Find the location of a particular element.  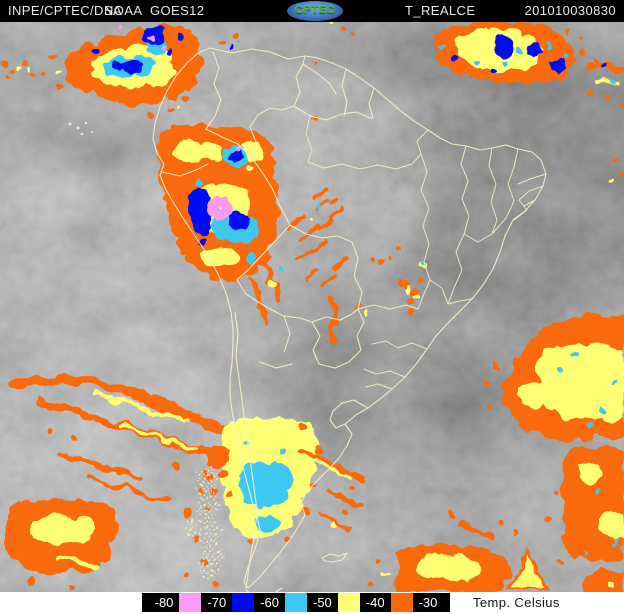

cptec-logo-text: CPTEC is located at coordinates (315, 10).